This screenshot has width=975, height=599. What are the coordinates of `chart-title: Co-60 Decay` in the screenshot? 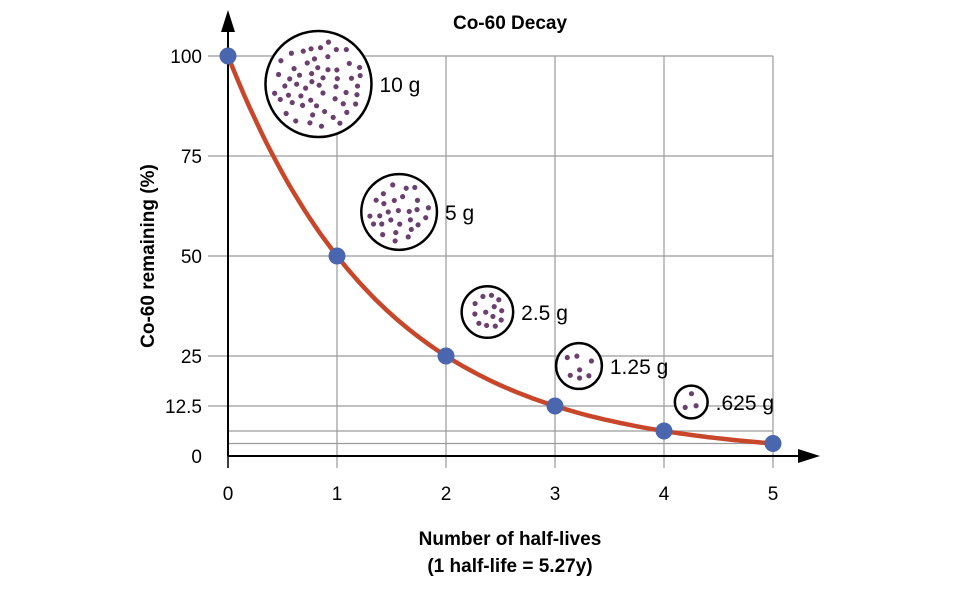 It's located at (510, 23).